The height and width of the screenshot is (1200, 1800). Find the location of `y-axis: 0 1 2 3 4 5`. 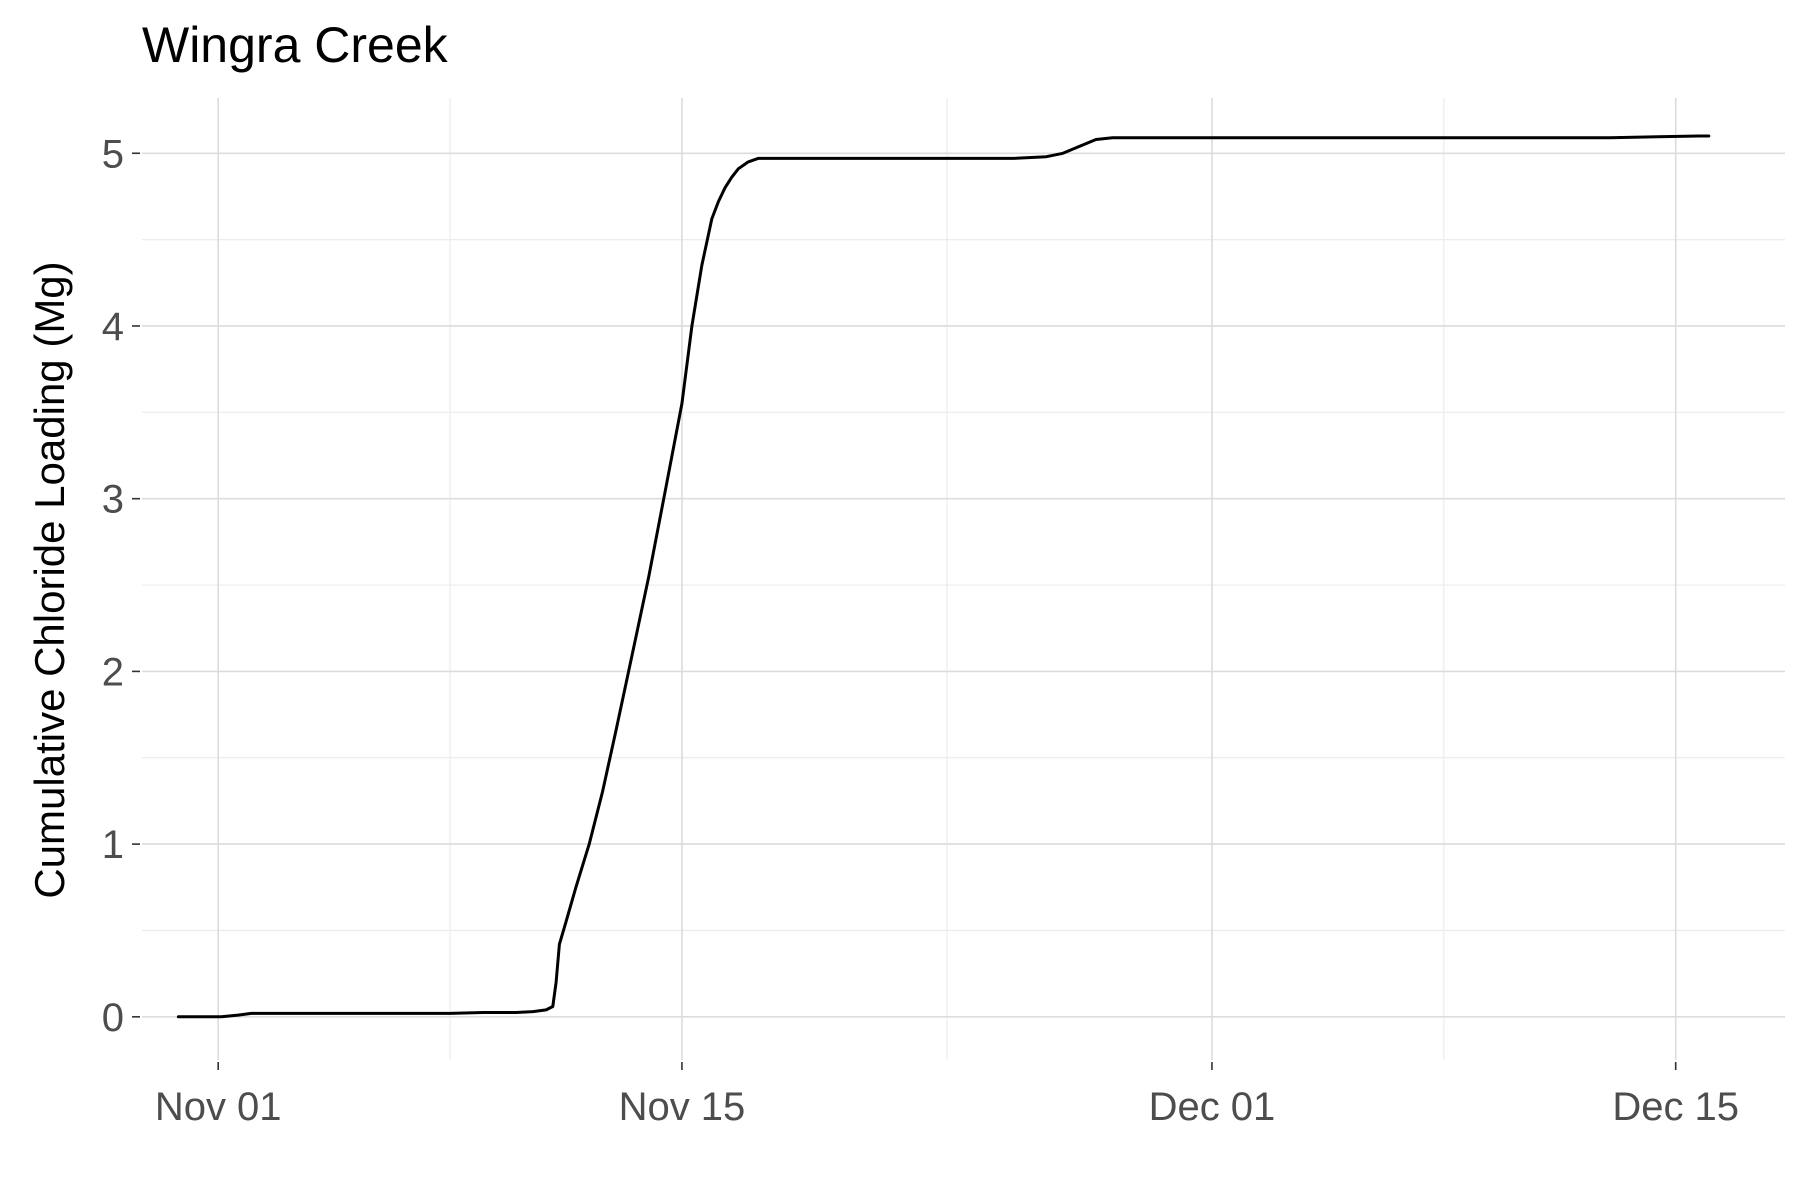

y-axis: 0 1 2 3 4 5 is located at coordinates (121, 586).